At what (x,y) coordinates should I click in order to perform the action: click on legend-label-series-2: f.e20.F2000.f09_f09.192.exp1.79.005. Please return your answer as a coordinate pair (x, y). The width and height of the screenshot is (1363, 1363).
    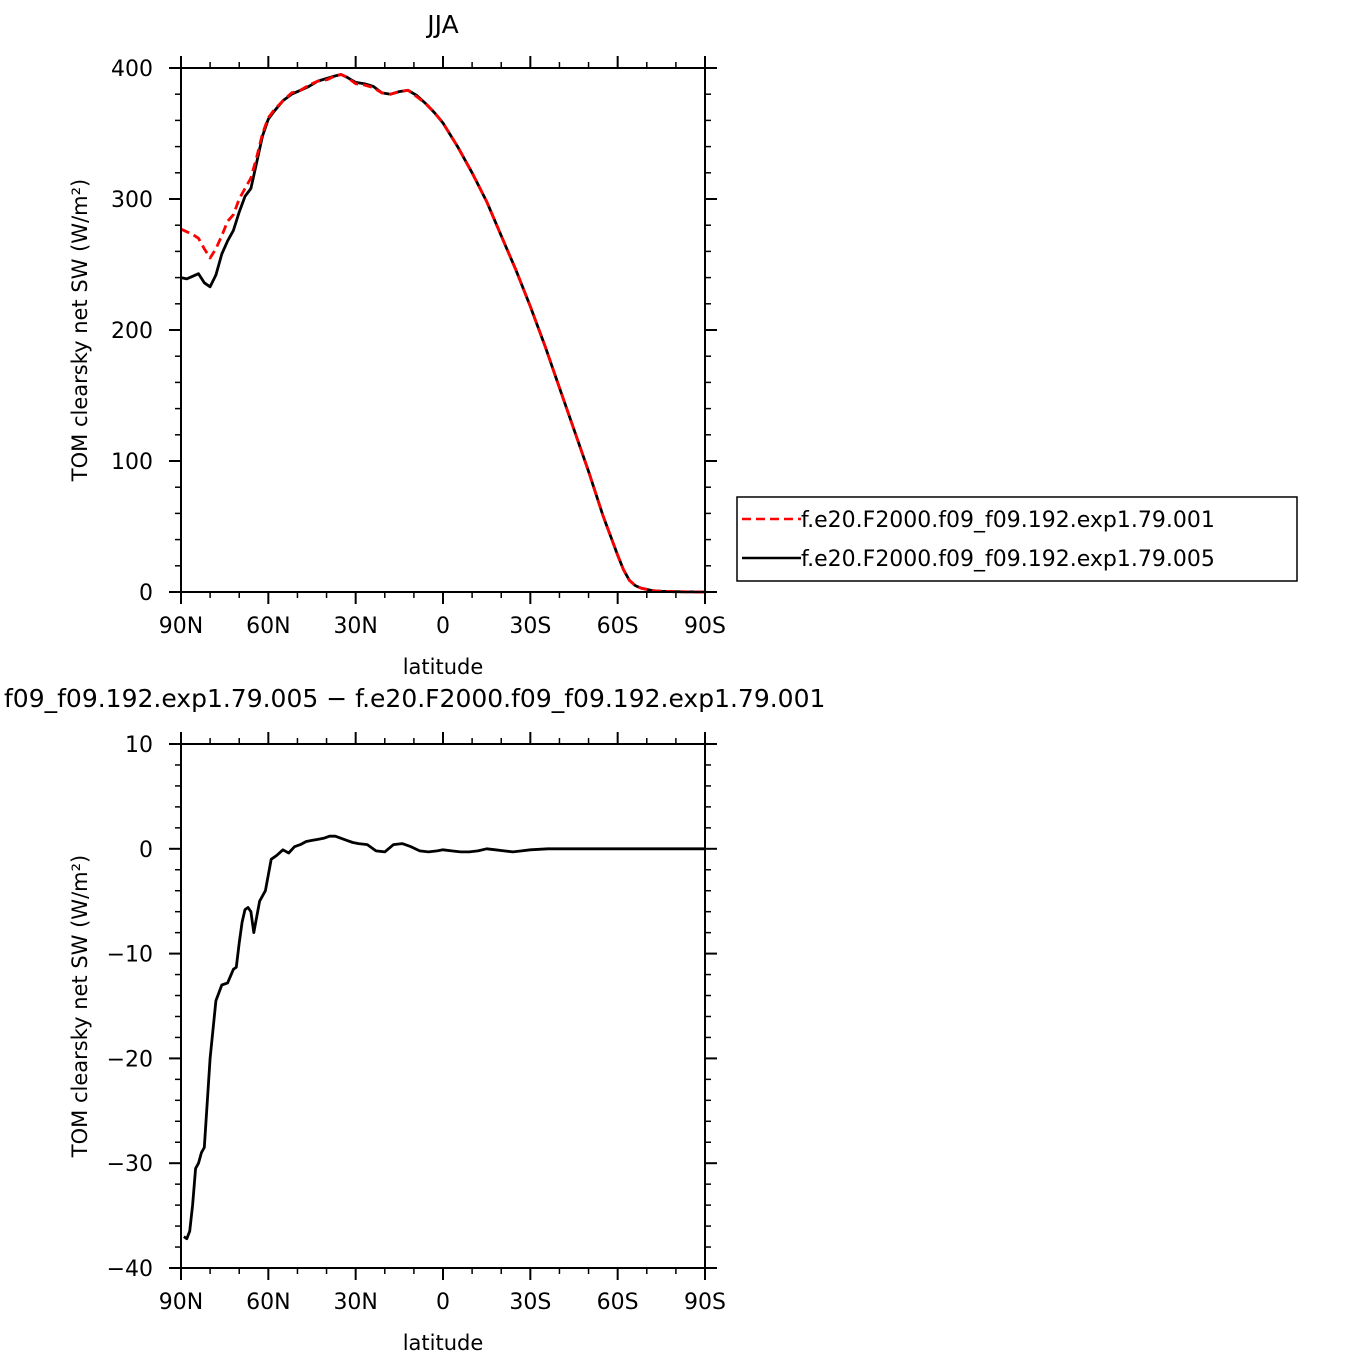
    Looking at the image, I should click on (1008, 559).